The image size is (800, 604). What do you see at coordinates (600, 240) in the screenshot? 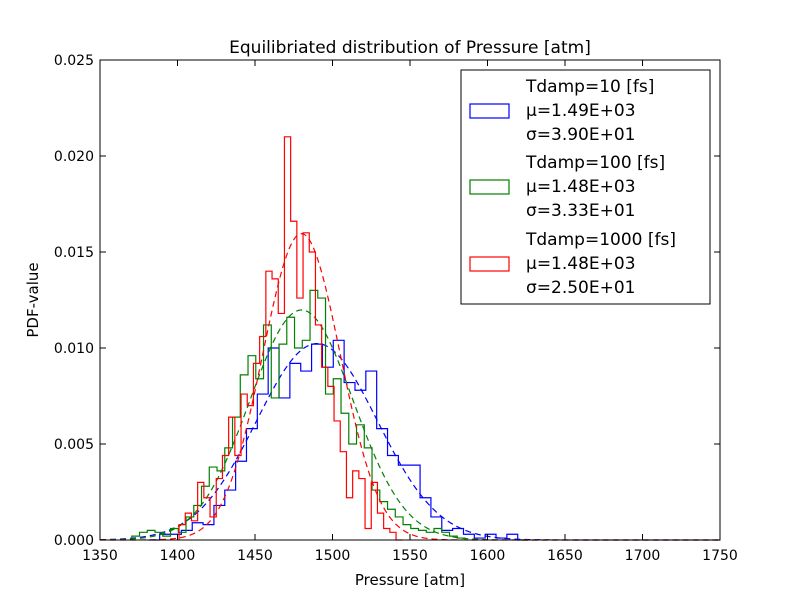
I see `legend-label-tdamp-1000: Tdamp=1000 [fs]` at bounding box center [600, 240].